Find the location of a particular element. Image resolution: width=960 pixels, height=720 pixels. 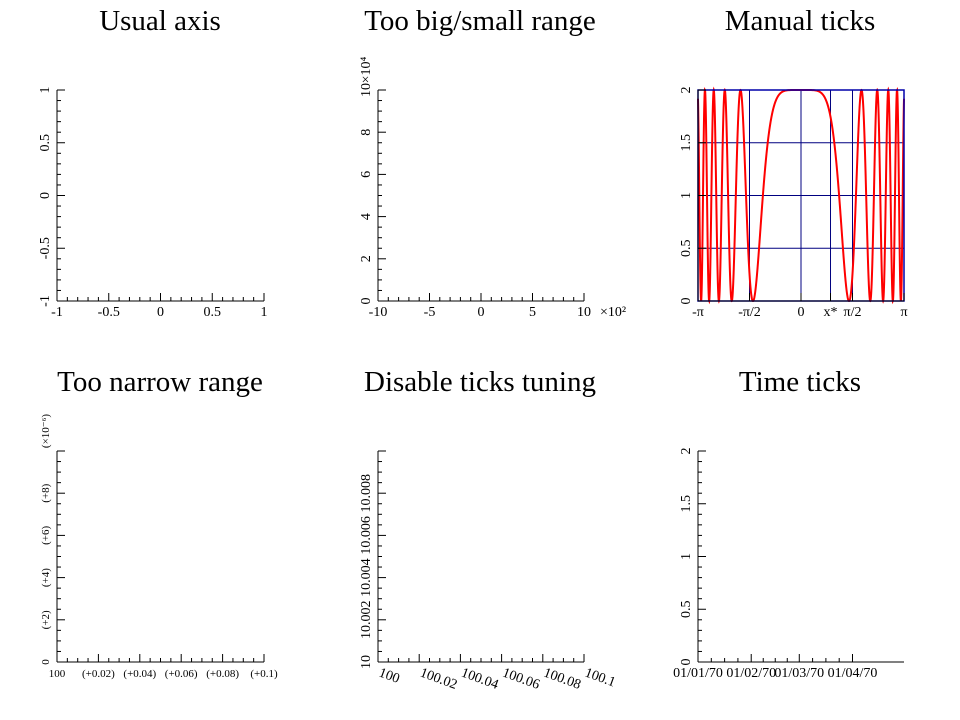

y-axis-multiplier: ×10⁴ is located at coordinates (366, 69).